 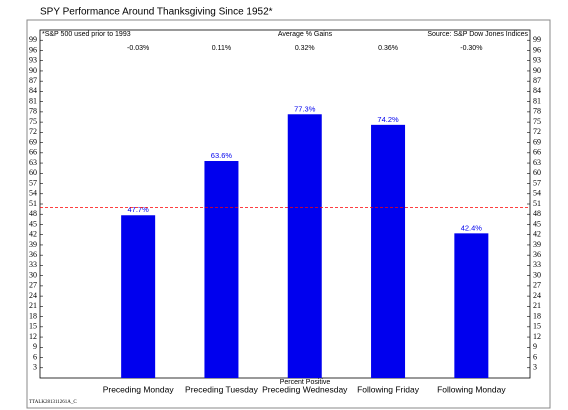 I want to click on y-tick-label: 60, so click(x=33, y=172).